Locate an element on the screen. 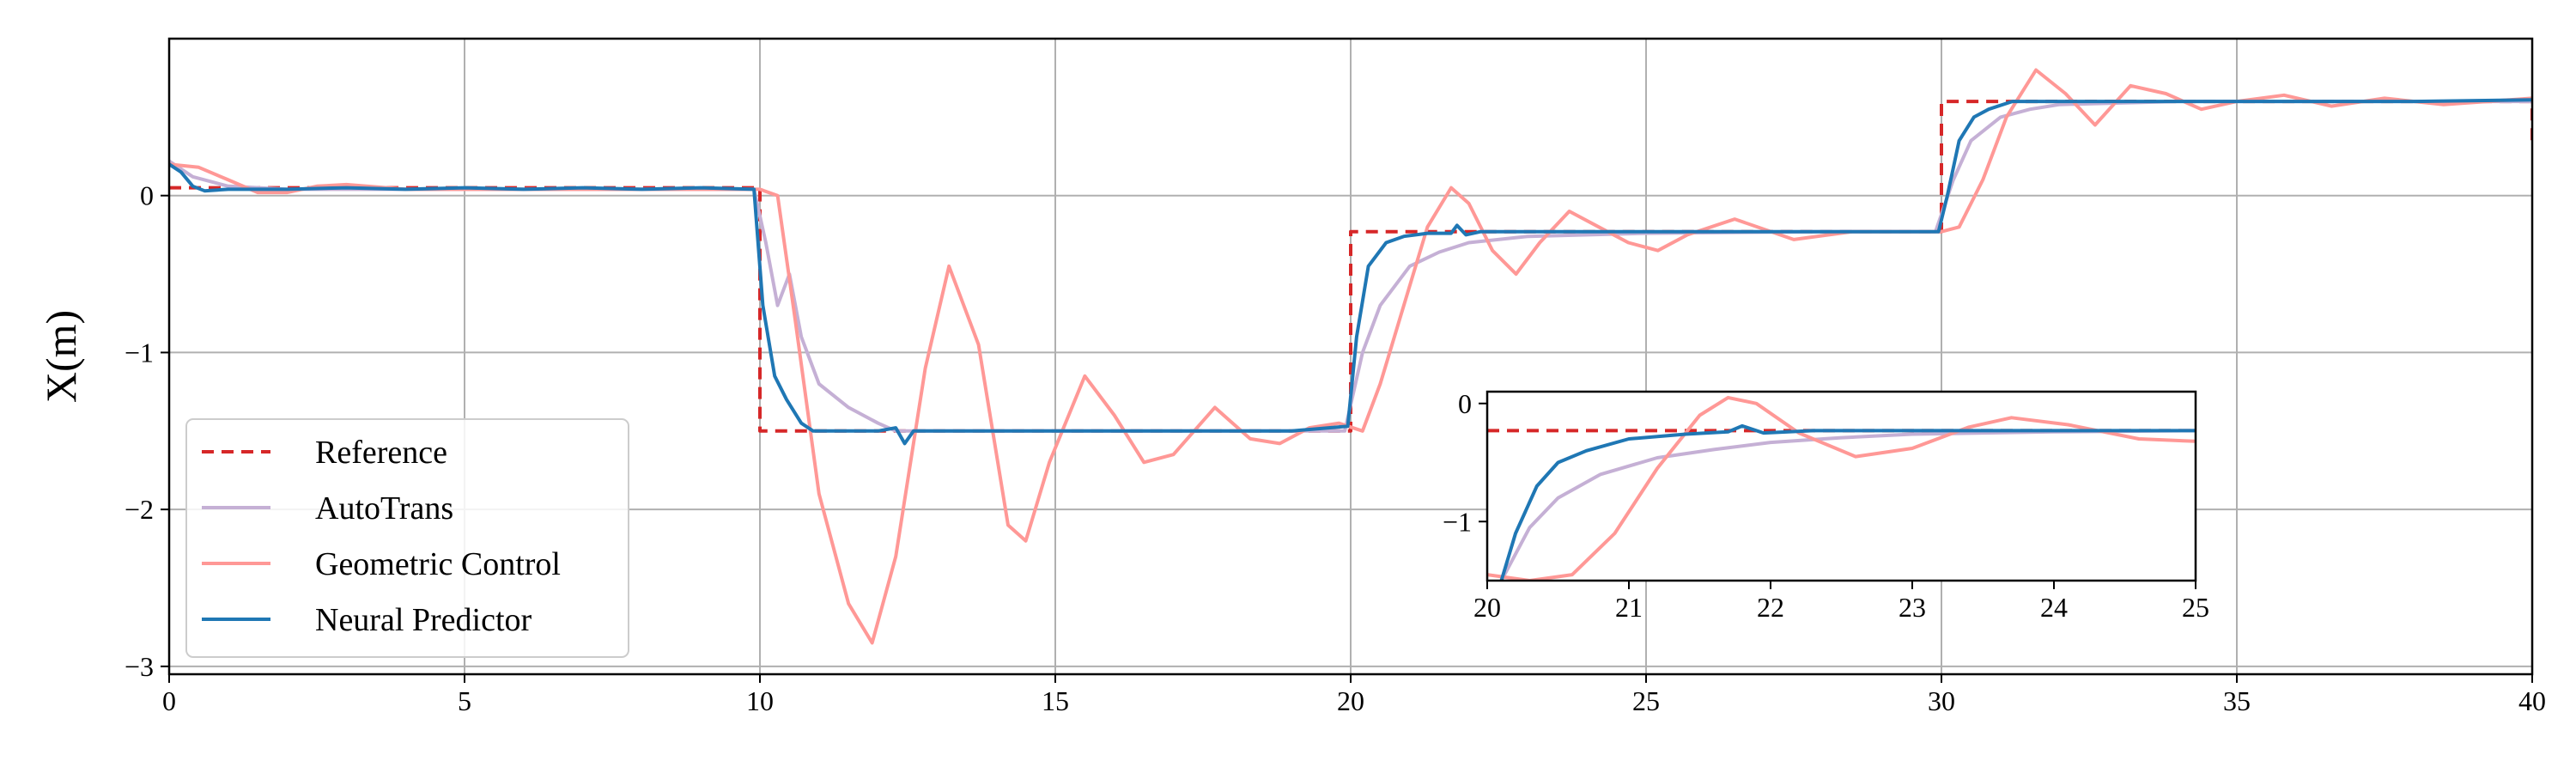 The height and width of the screenshot is (773, 2576). x-tick-label: 40 is located at coordinates (2532, 700).